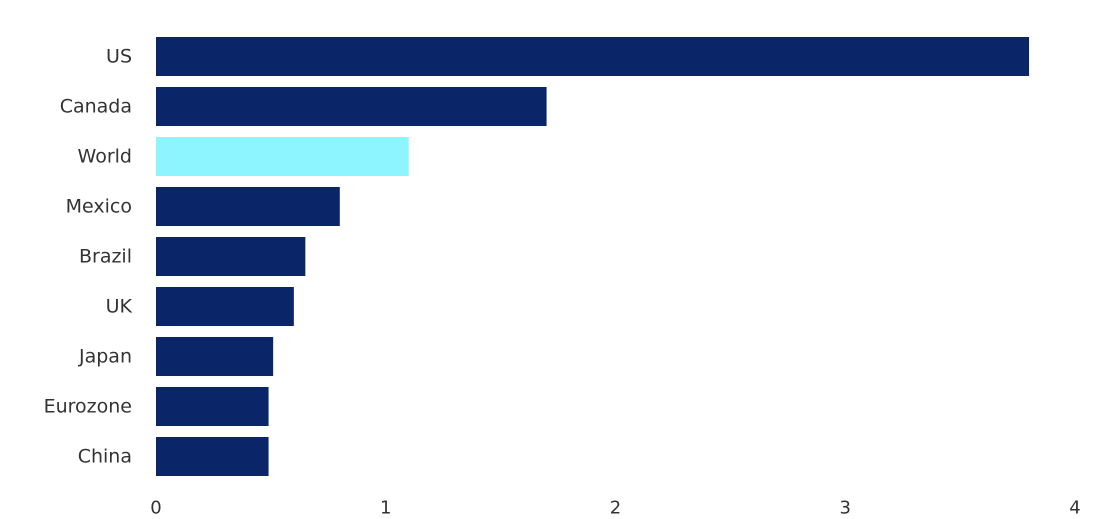 This screenshot has width=1098, height=519. Describe the element at coordinates (105, 357) in the screenshot. I see `category-label-japan: Japan` at that location.